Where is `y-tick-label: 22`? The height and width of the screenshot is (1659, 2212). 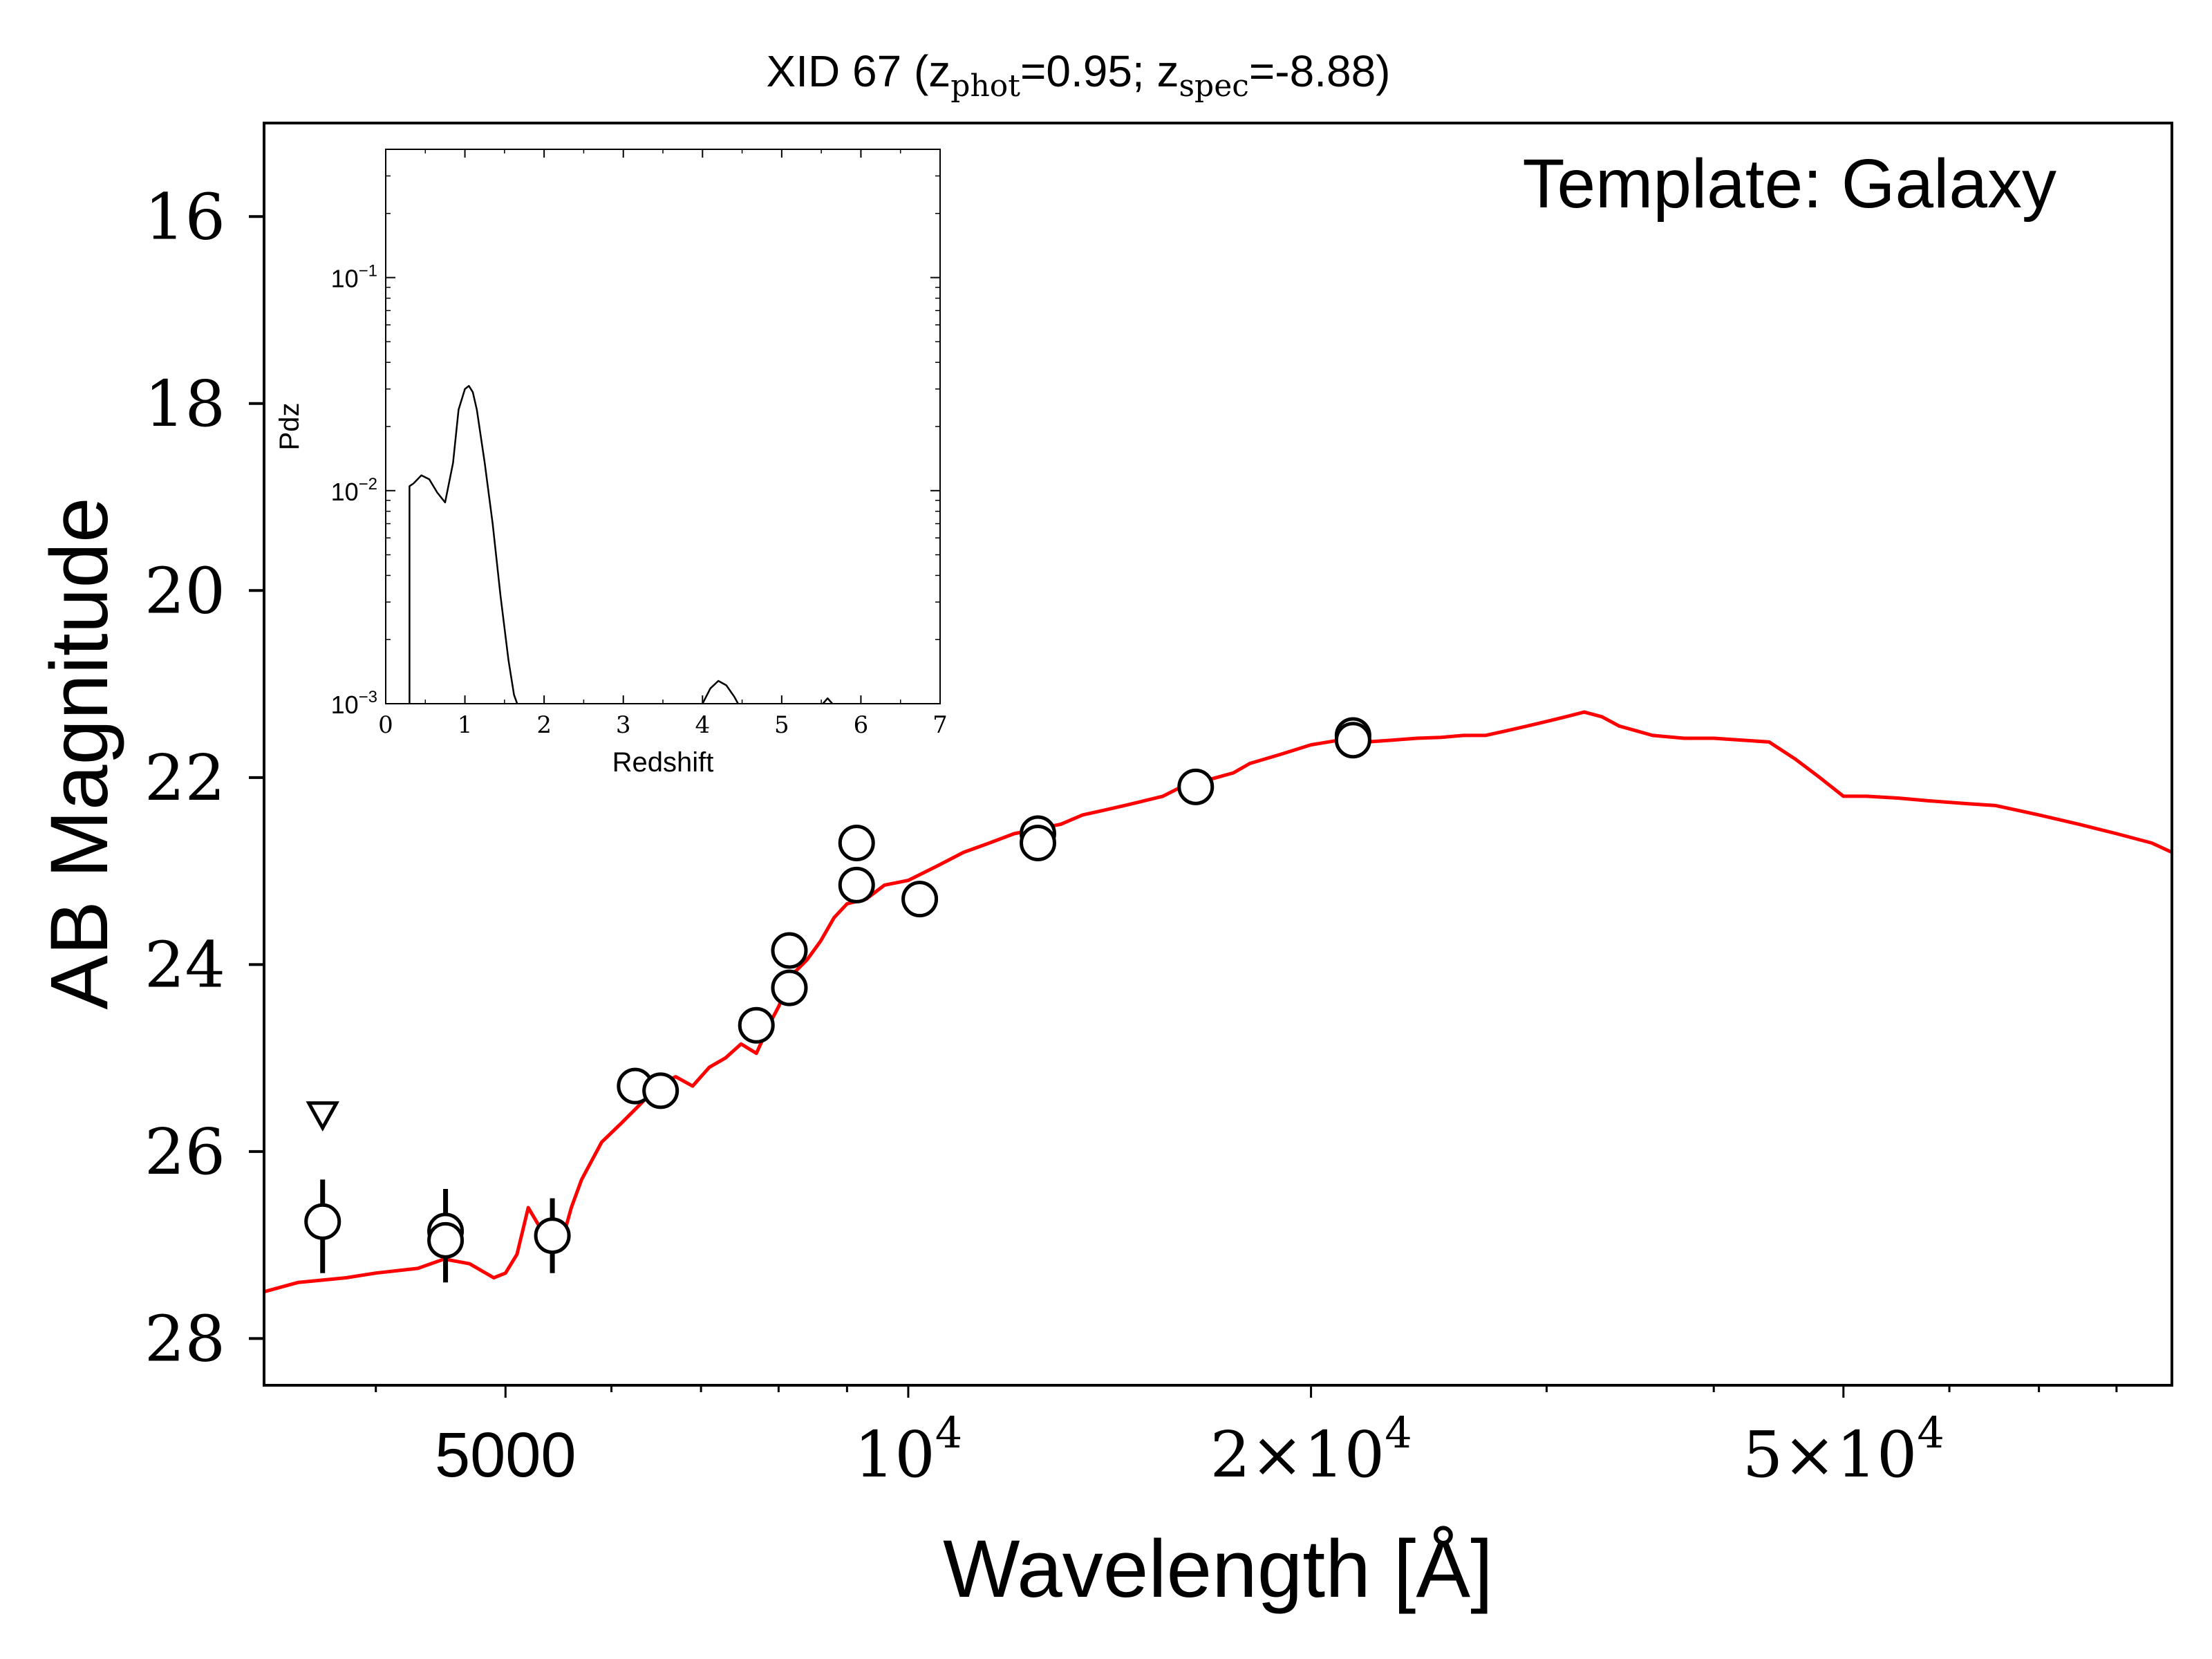 y-tick-label: 22 is located at coordinates (184, 778).